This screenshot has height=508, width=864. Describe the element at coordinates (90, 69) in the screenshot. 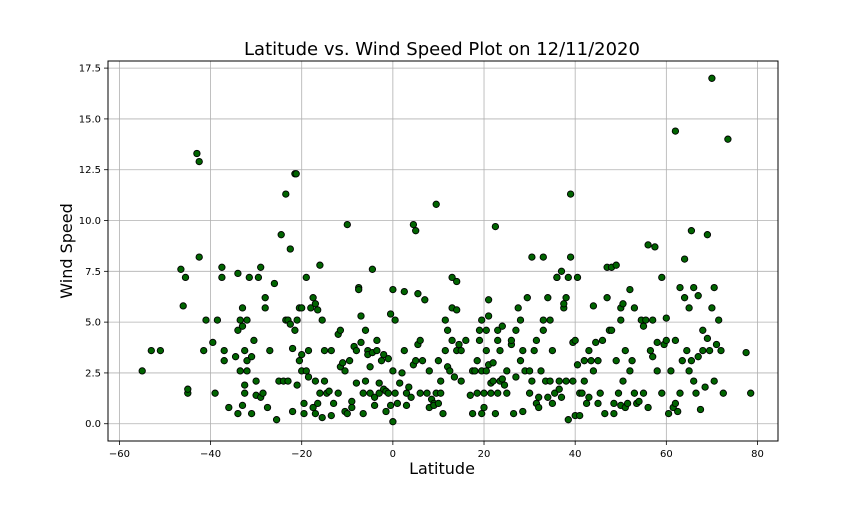

I see `y-tick-label: 17.5` at that location.